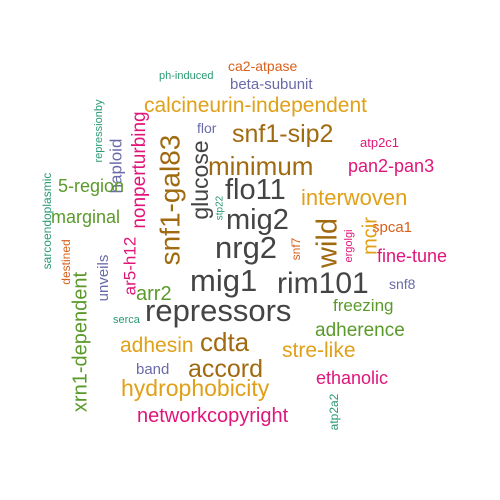  Describe the element at coordinates (319, 350) in the screenshot. I see `word-stre-like: stre-like` at that location.